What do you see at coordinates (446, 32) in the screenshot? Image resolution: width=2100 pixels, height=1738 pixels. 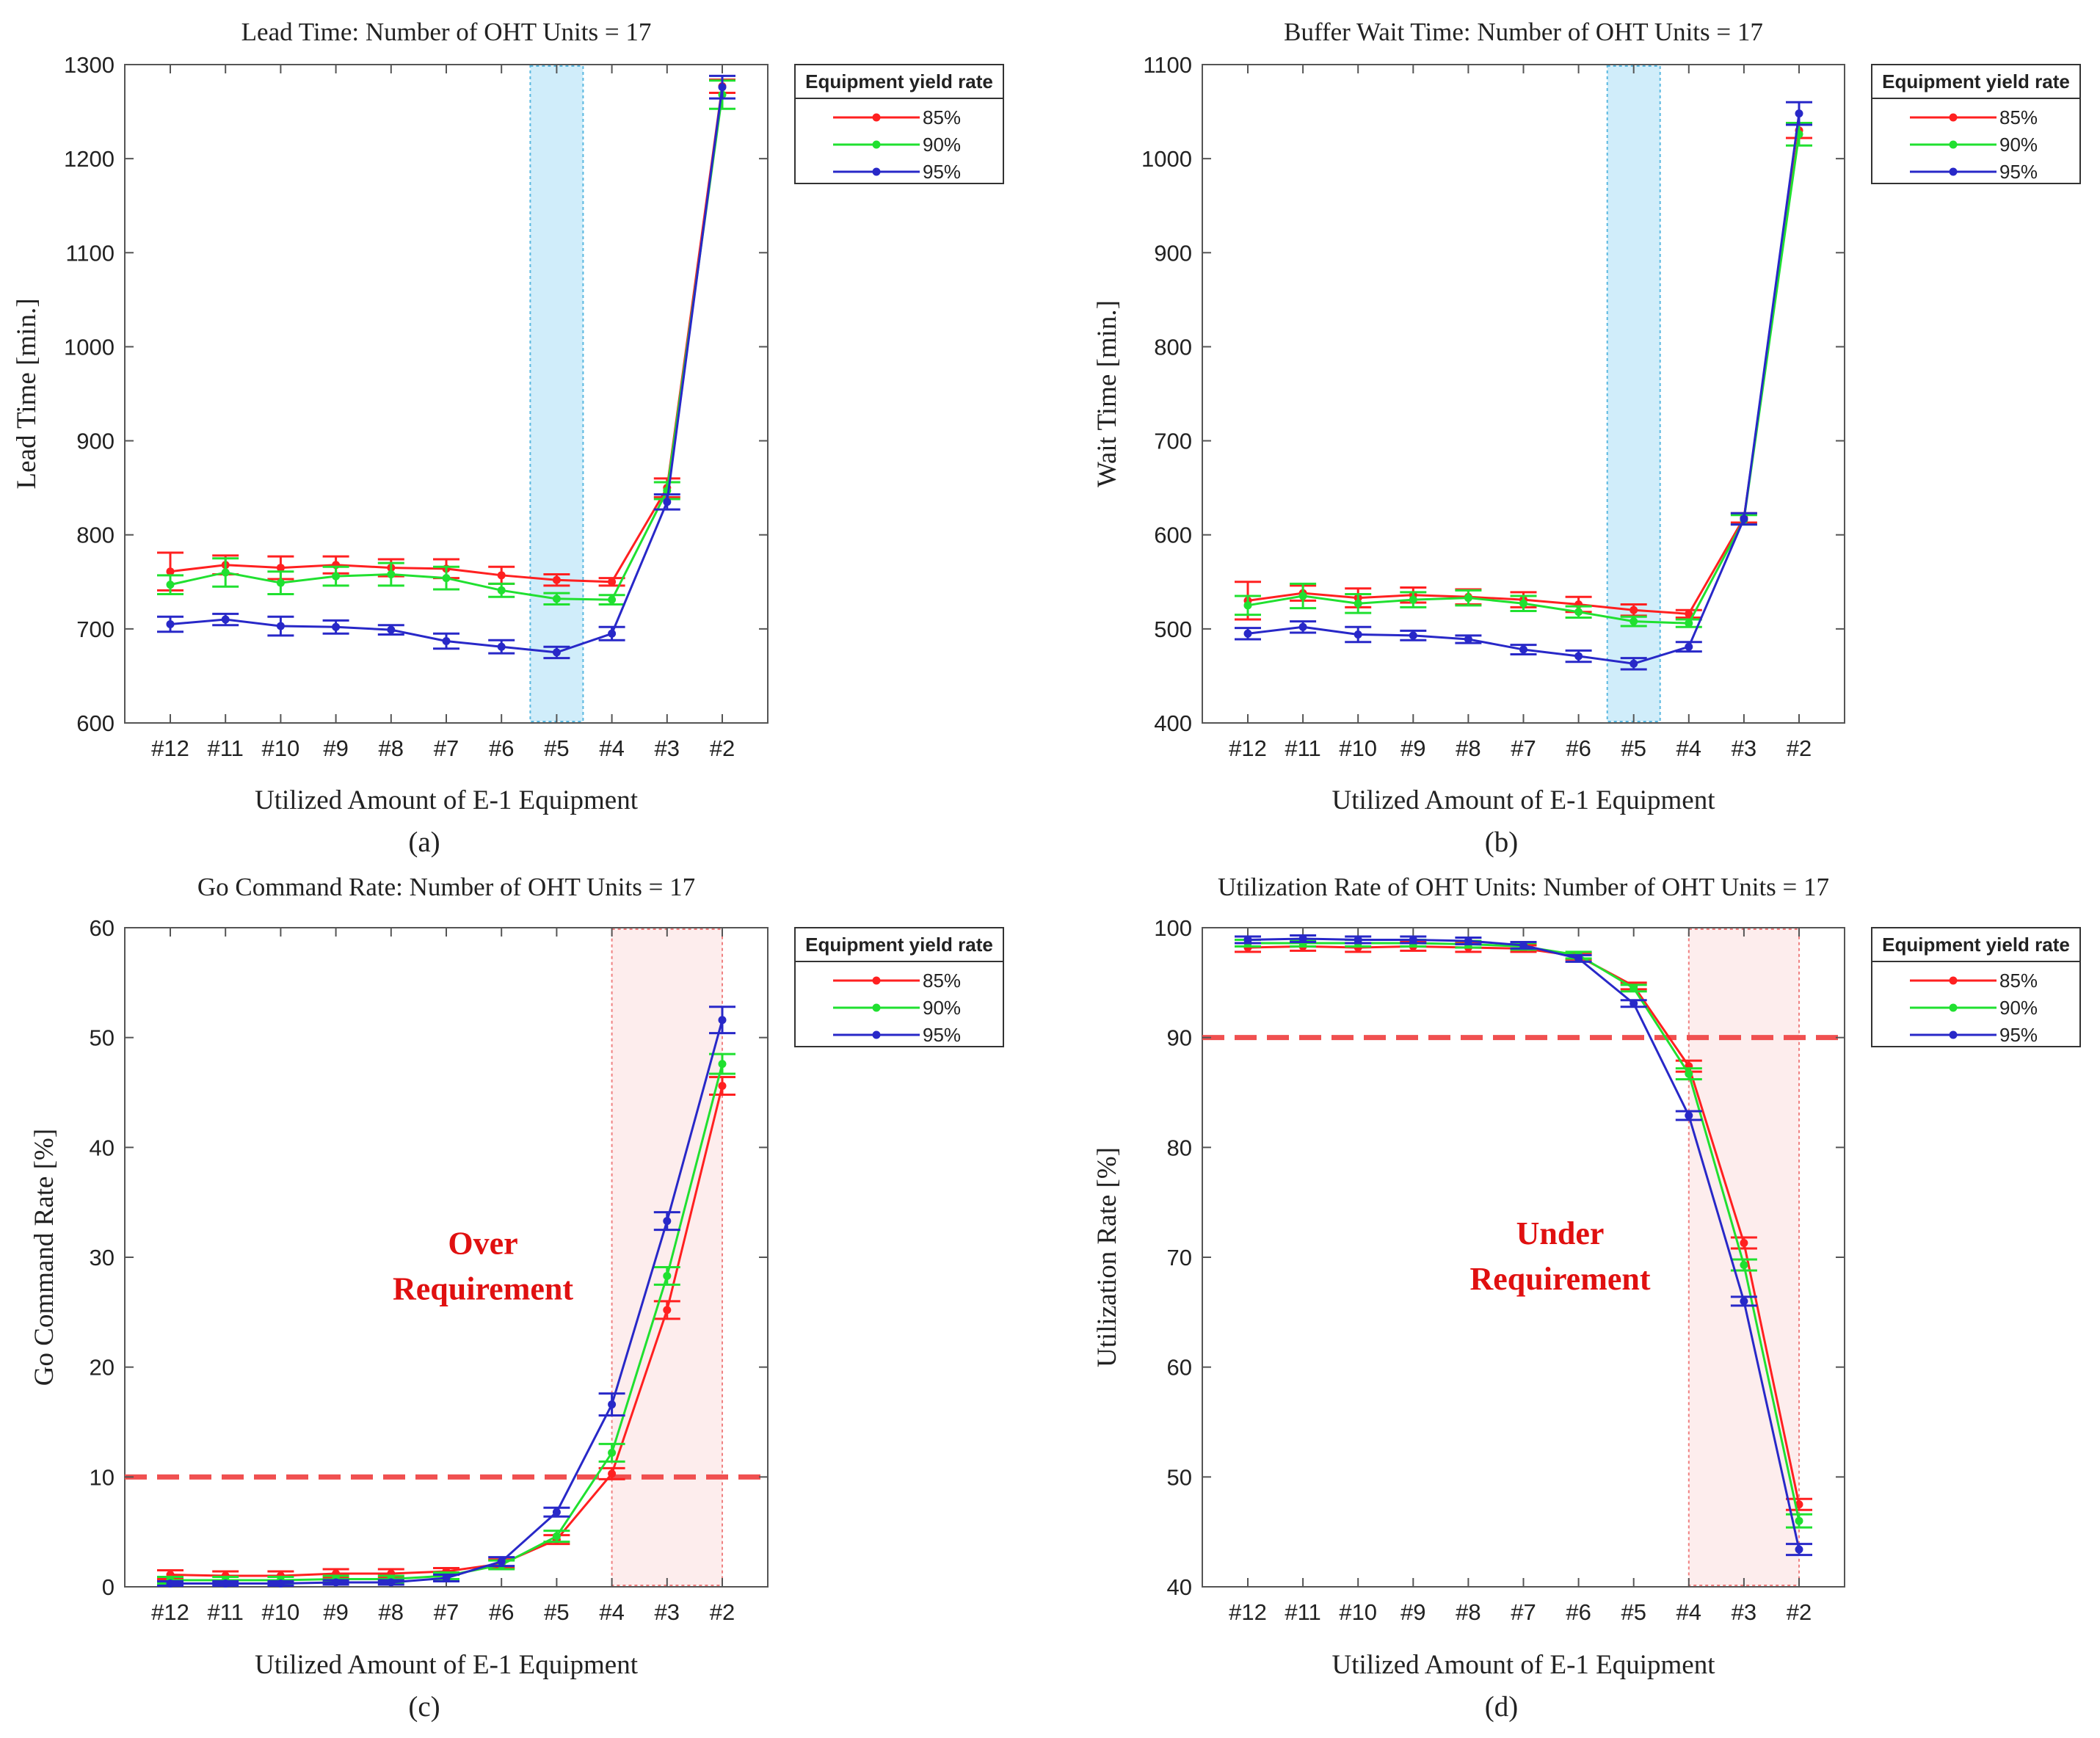 I see `chart-title: Lead Time: Number of OHT Units = 17` at bounding box center [446, 32].